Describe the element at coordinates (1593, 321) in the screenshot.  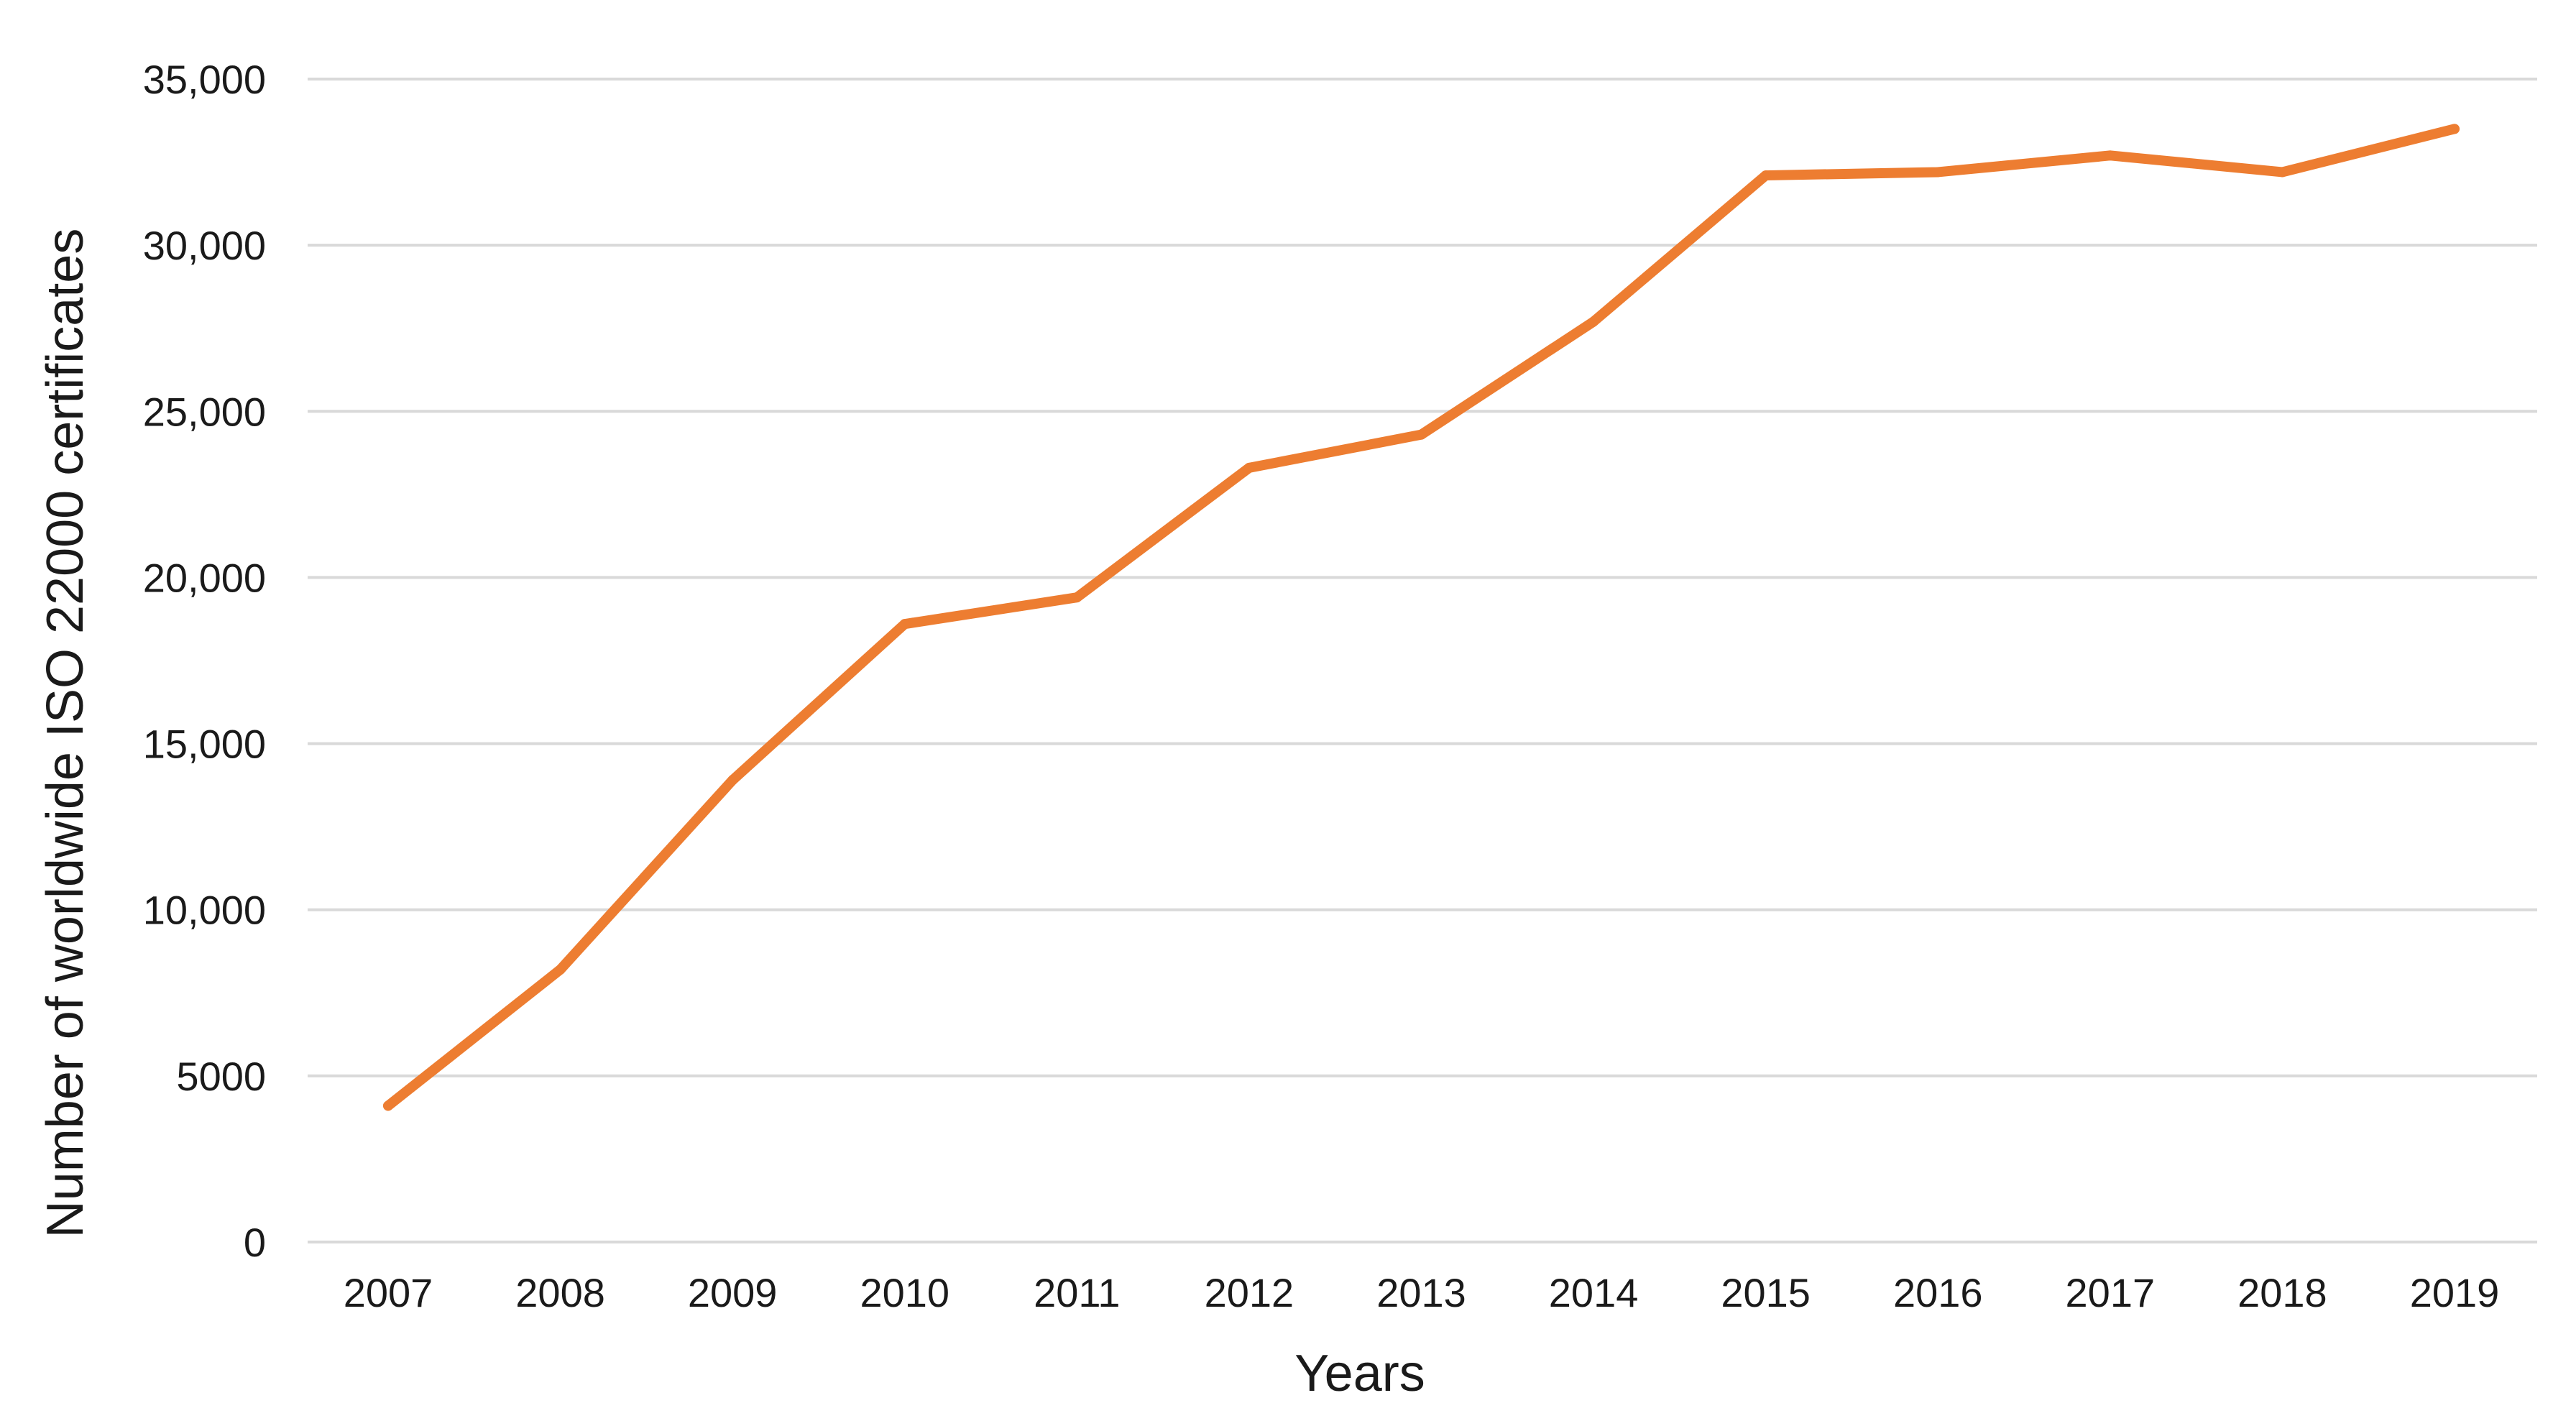
I see `data-point-2014` at that location.